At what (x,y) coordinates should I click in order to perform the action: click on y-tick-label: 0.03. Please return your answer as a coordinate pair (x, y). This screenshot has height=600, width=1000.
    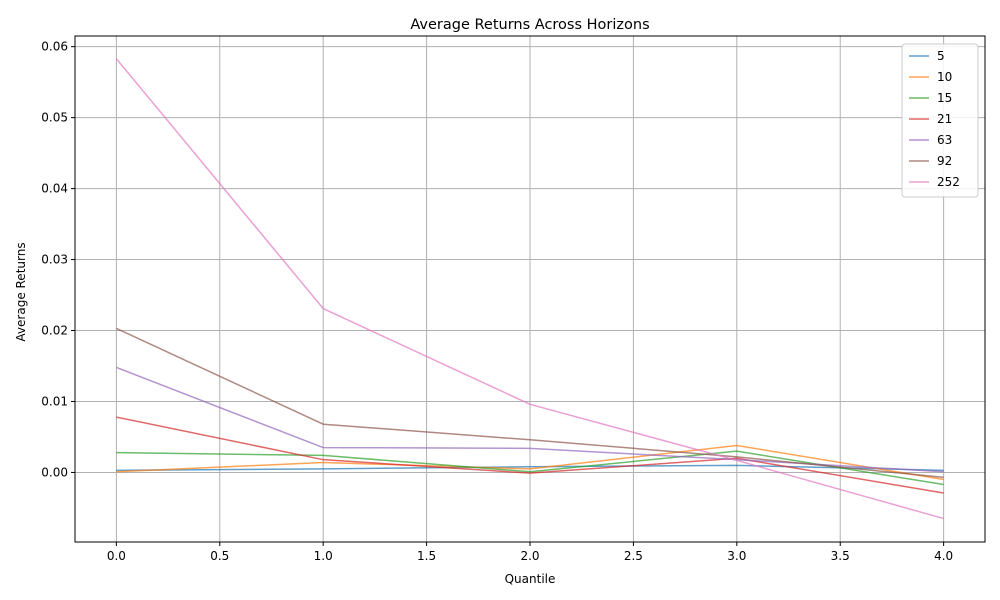
    Looking at the image, I should click on (54, 260).